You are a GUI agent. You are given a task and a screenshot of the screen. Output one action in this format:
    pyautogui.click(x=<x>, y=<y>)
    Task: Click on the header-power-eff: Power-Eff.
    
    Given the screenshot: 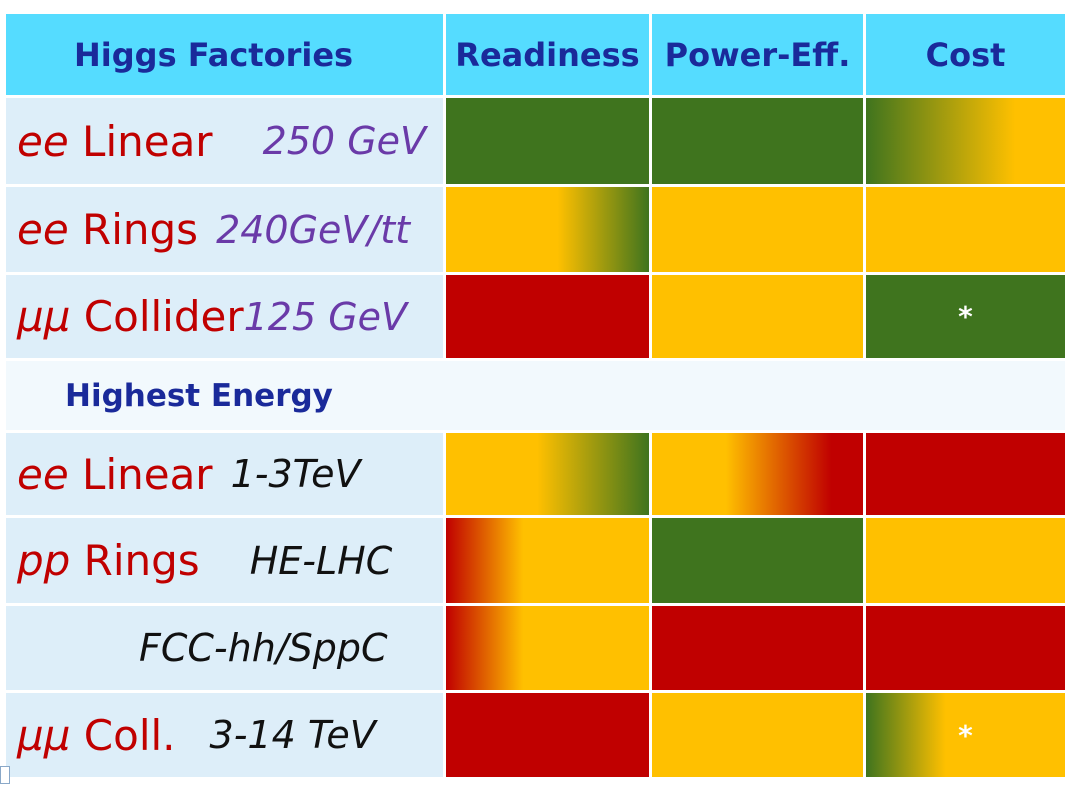 What is the action you would take?
    pyautogui.click(x=757, y=54)
    